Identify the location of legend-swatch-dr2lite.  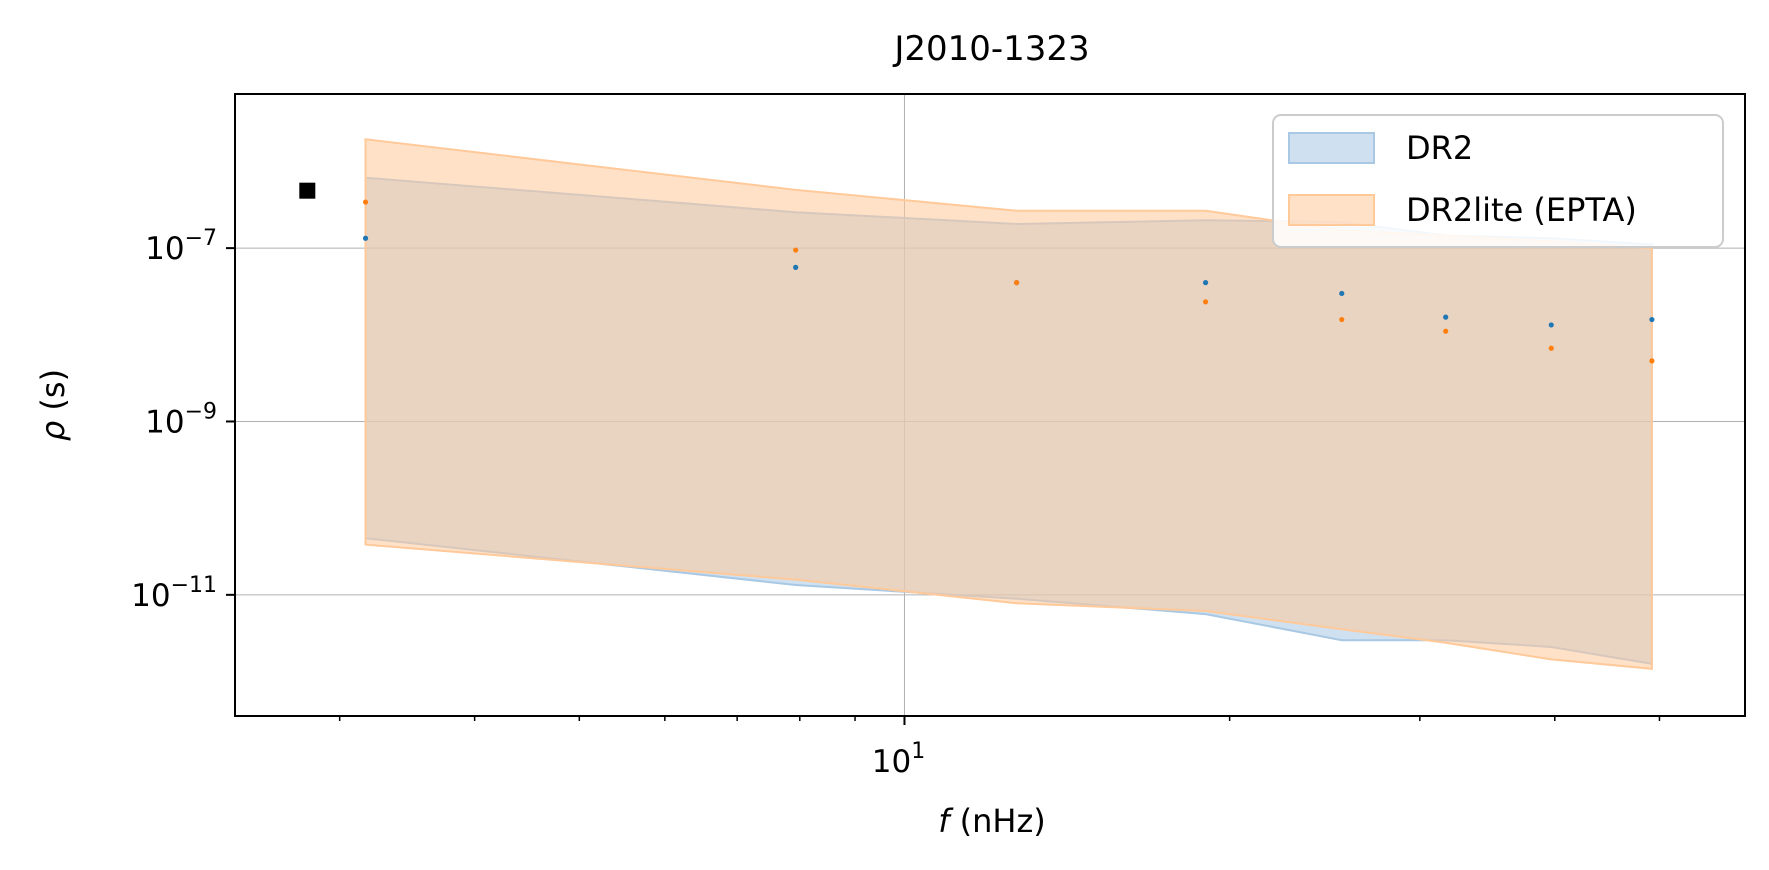
(1331, 210).